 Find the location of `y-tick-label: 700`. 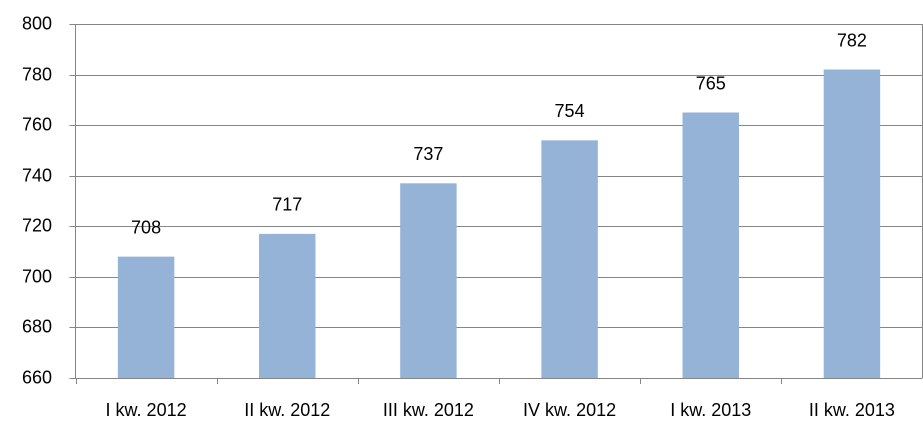

y-tick-label: 700 is located at coordinates (37, 276).